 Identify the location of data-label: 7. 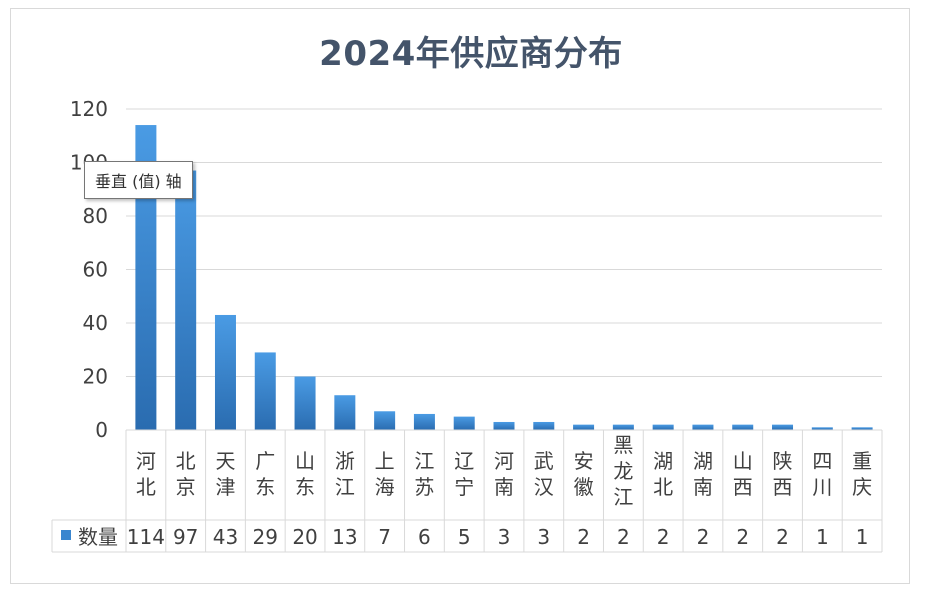
(384, 537).